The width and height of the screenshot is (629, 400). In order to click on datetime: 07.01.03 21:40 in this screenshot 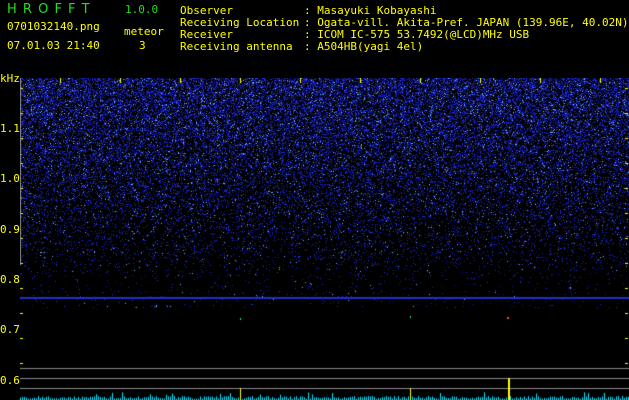, I will do `click(53, 45)`.